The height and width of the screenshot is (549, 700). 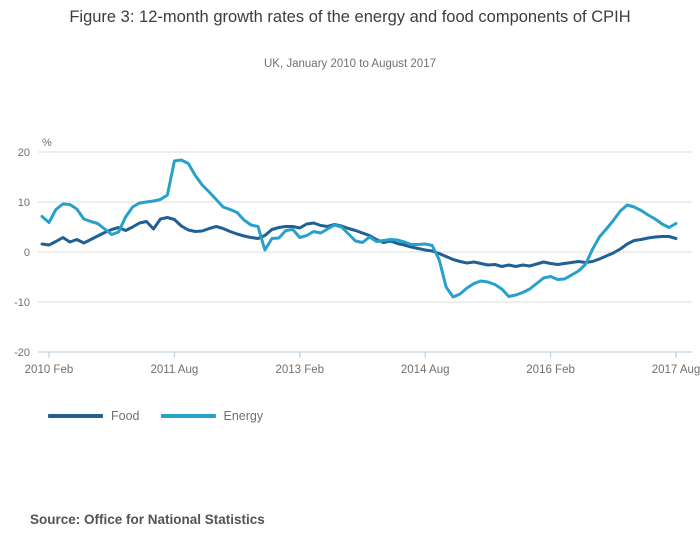 I want to click on y-tick-label: 10, so click(x=24, y=203).